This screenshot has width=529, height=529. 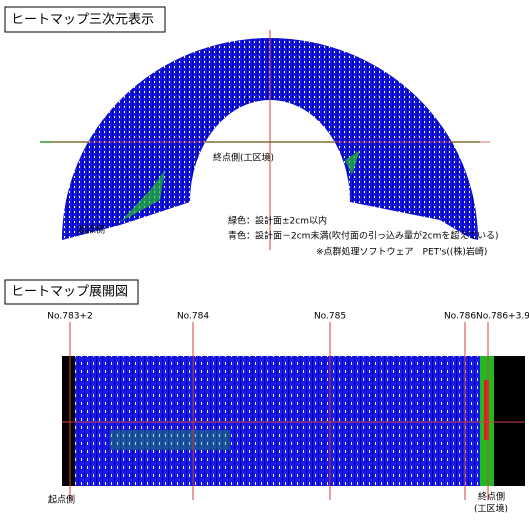 I want to click on label: 終点側, so click(x=491, y=497).